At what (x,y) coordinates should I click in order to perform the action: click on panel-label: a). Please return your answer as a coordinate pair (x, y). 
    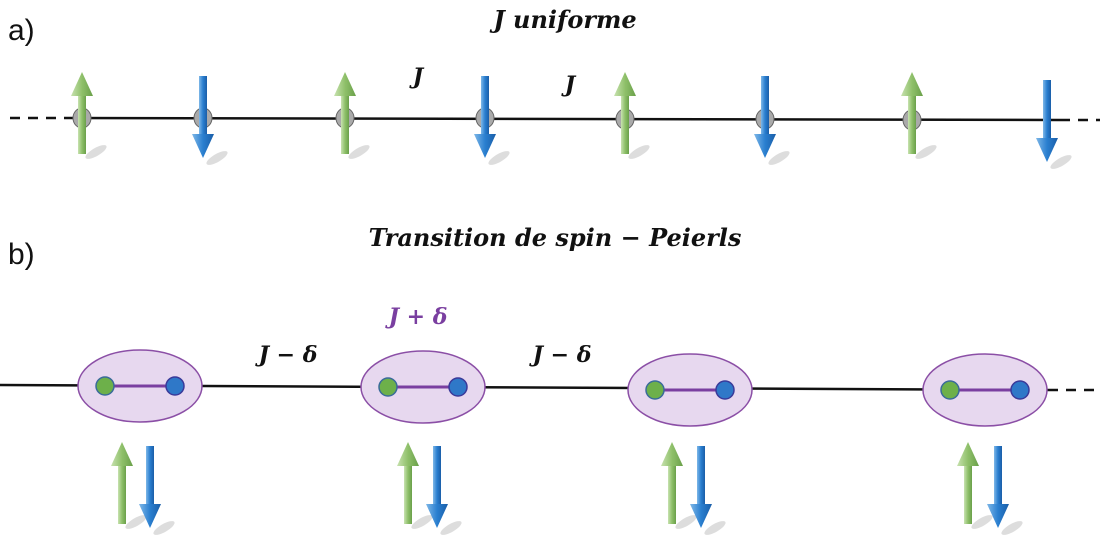
    Looking at the image, I should click on (21, 30).